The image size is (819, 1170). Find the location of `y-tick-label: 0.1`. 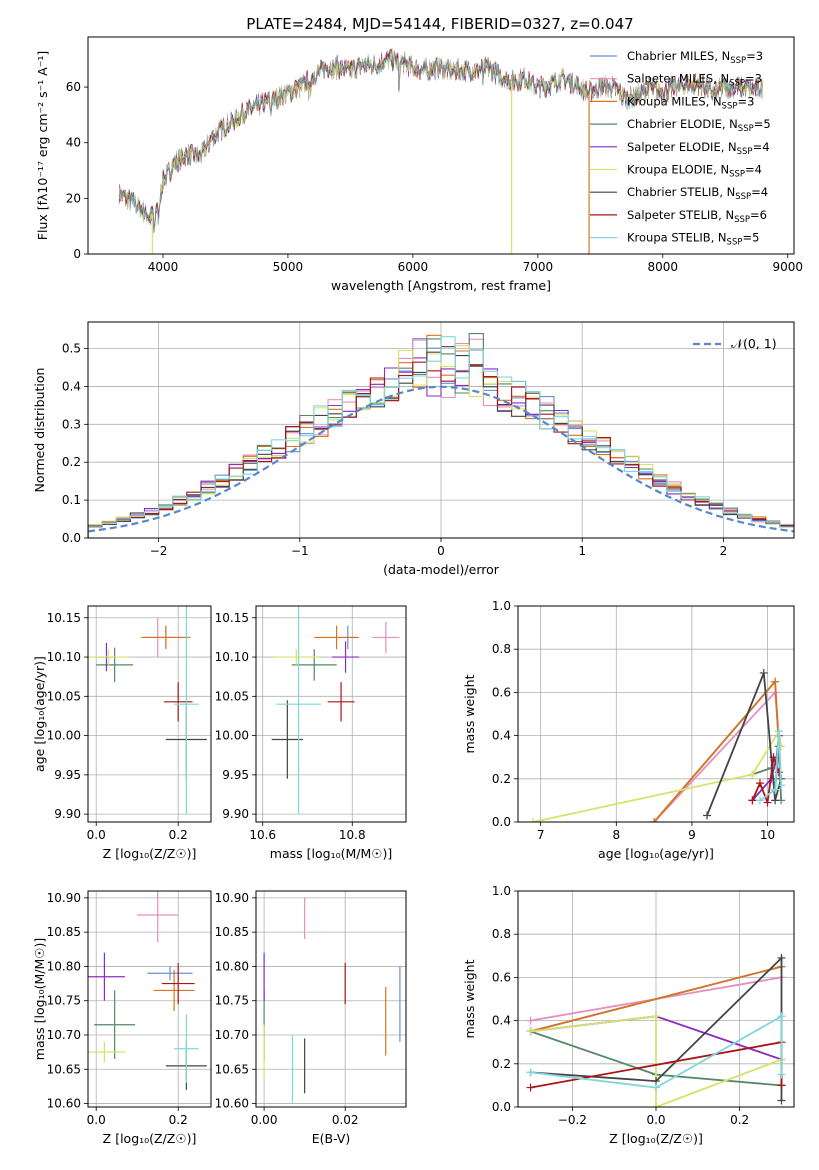

y-tick-label: 0.1 is located at coordinates (71, 500).